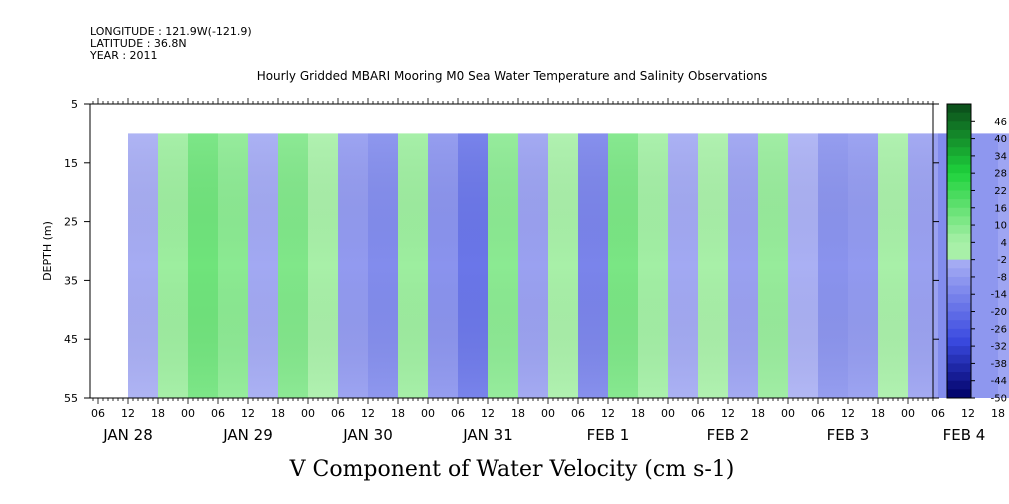 This screenshot has height=504, width=1009. I want to click on longitude-label: LONGITUDE : 121.9W(-121.9), so click(171, 31).